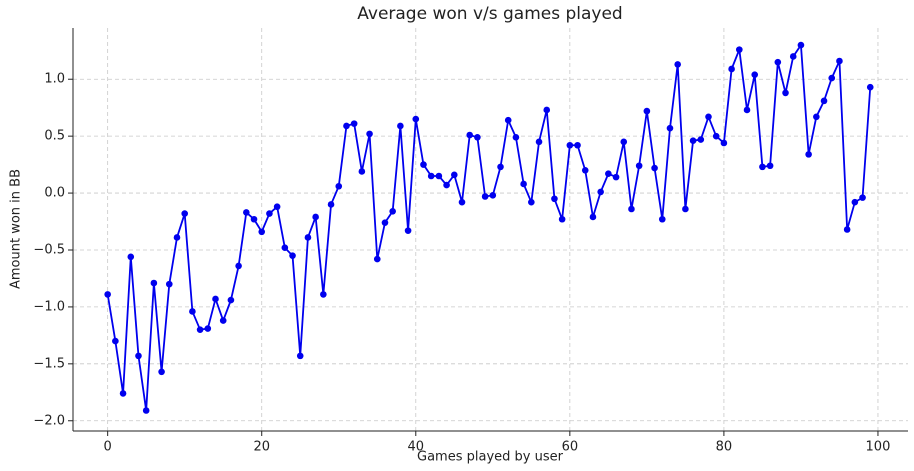 The width and height of the screenshot is (914, 471). What do you see at coordinates (724, 447) in the screenshot?
I see `x-tick-label: 80` at bounding box center [724, 447].